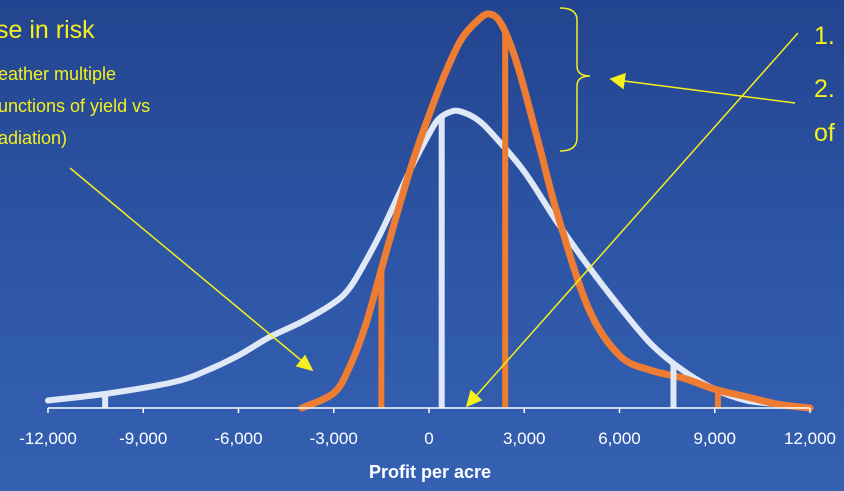 The width and height of the screenshot is (844, 491). I want to click on x-tick-label: 3,000, so click(524, 438).